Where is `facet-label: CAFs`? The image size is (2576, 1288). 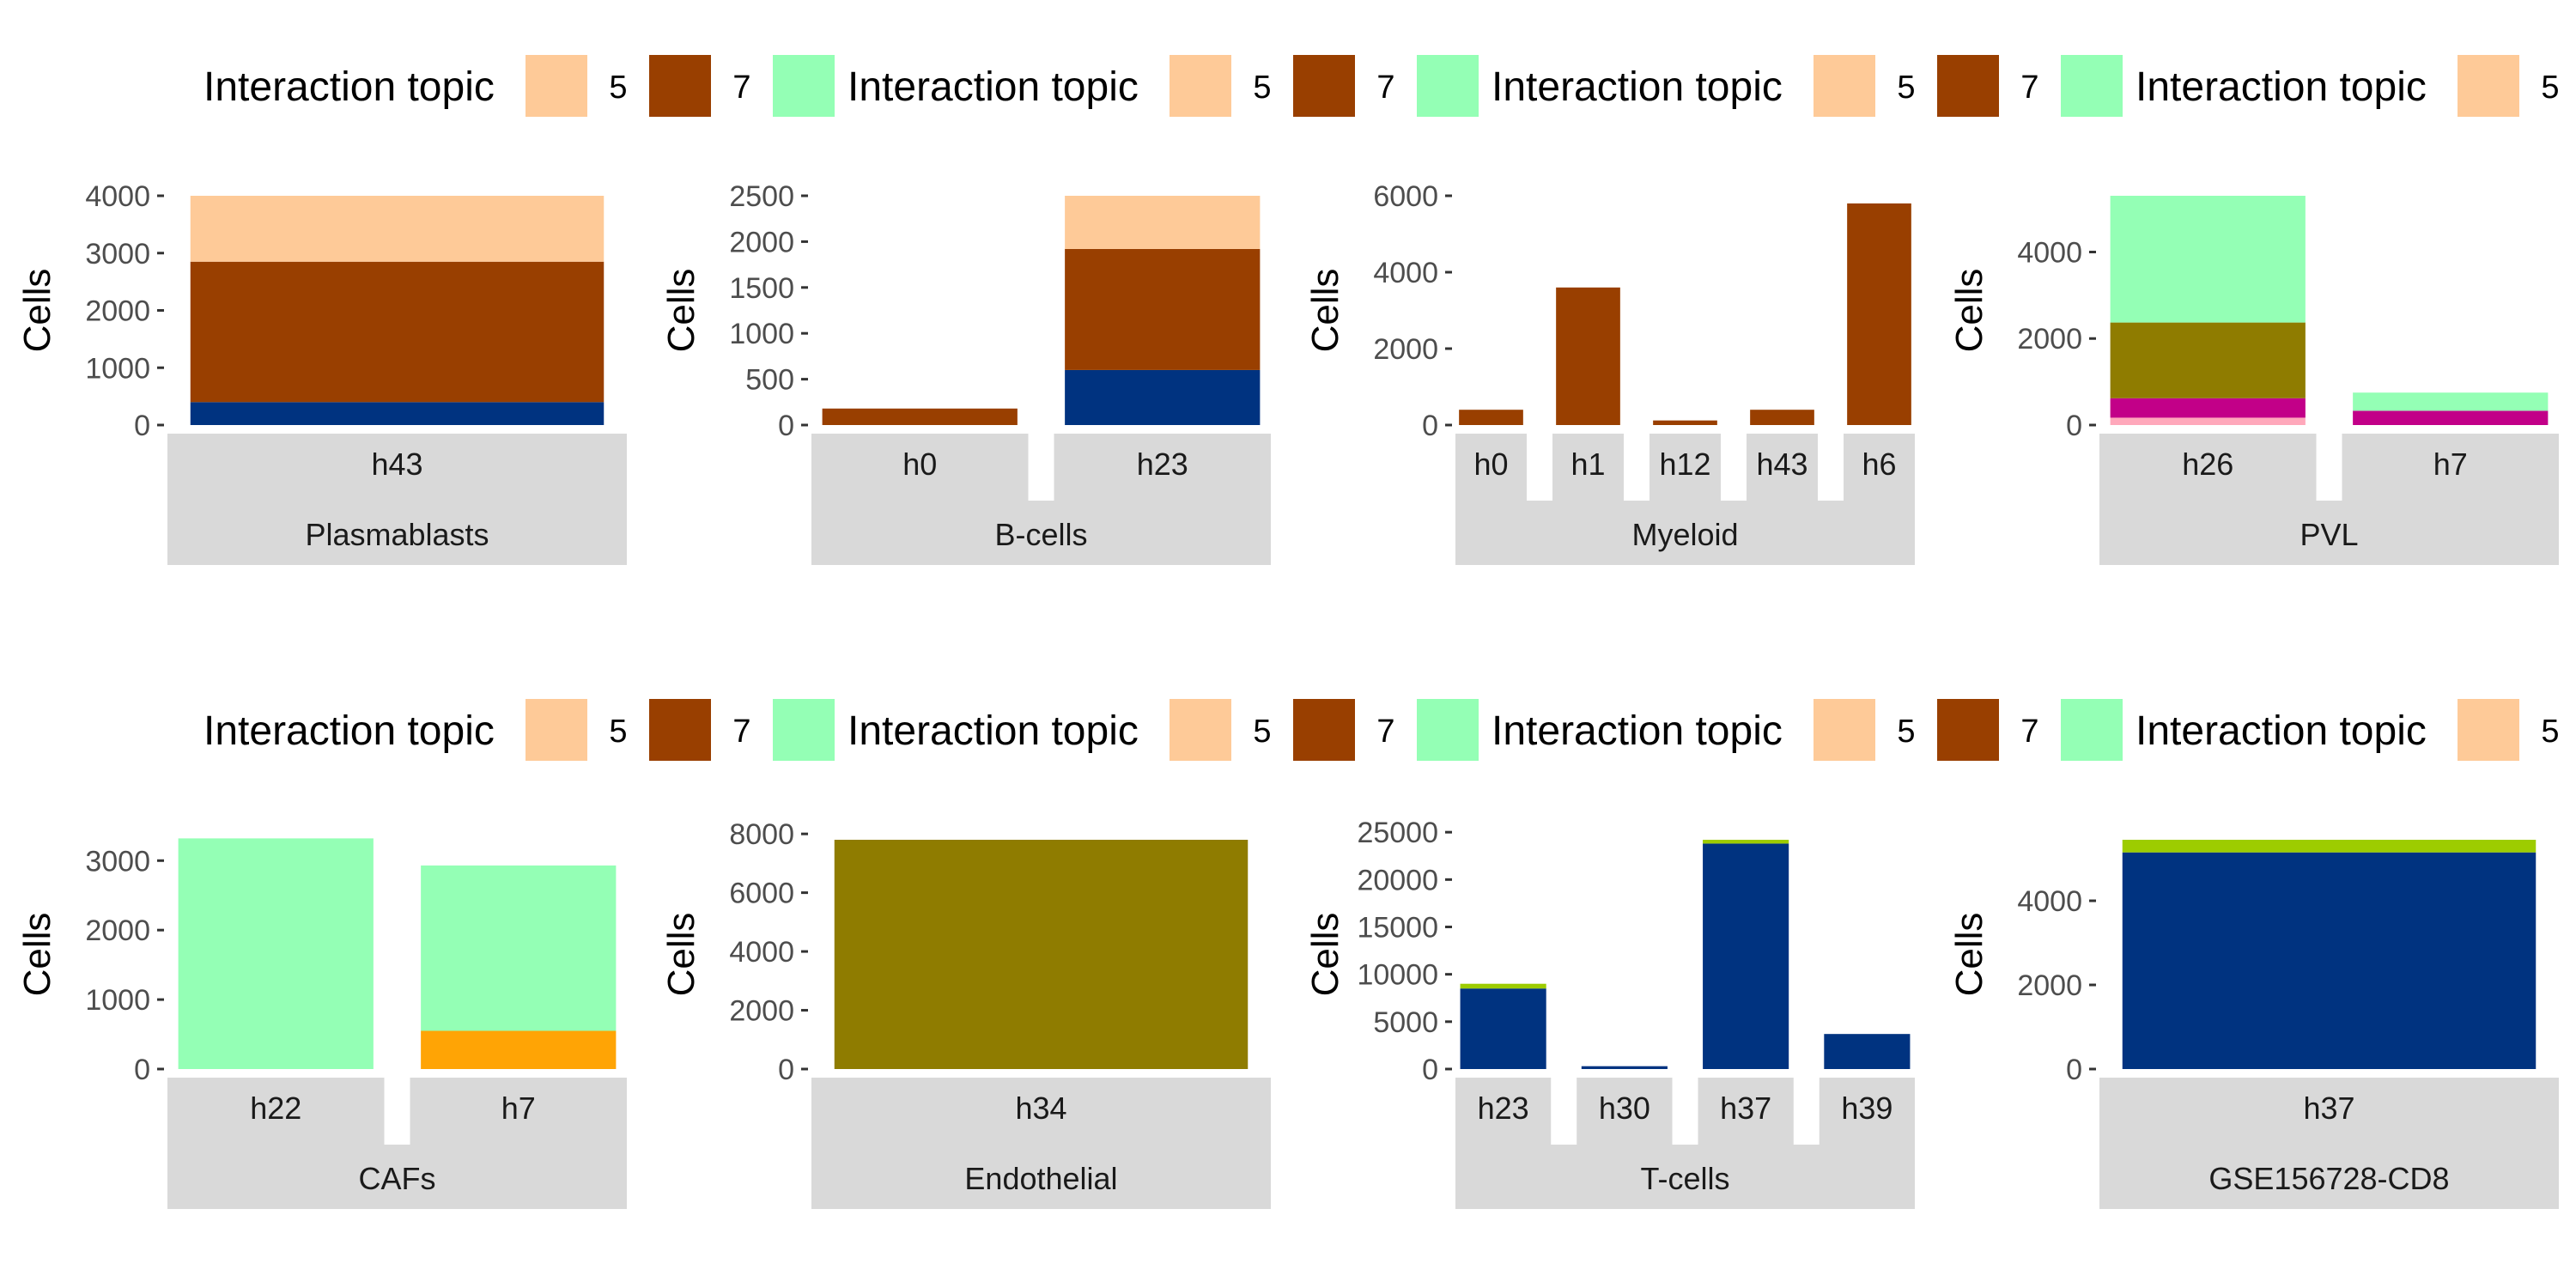
facet-label: CAFs is located at coordinates (398, 1178).